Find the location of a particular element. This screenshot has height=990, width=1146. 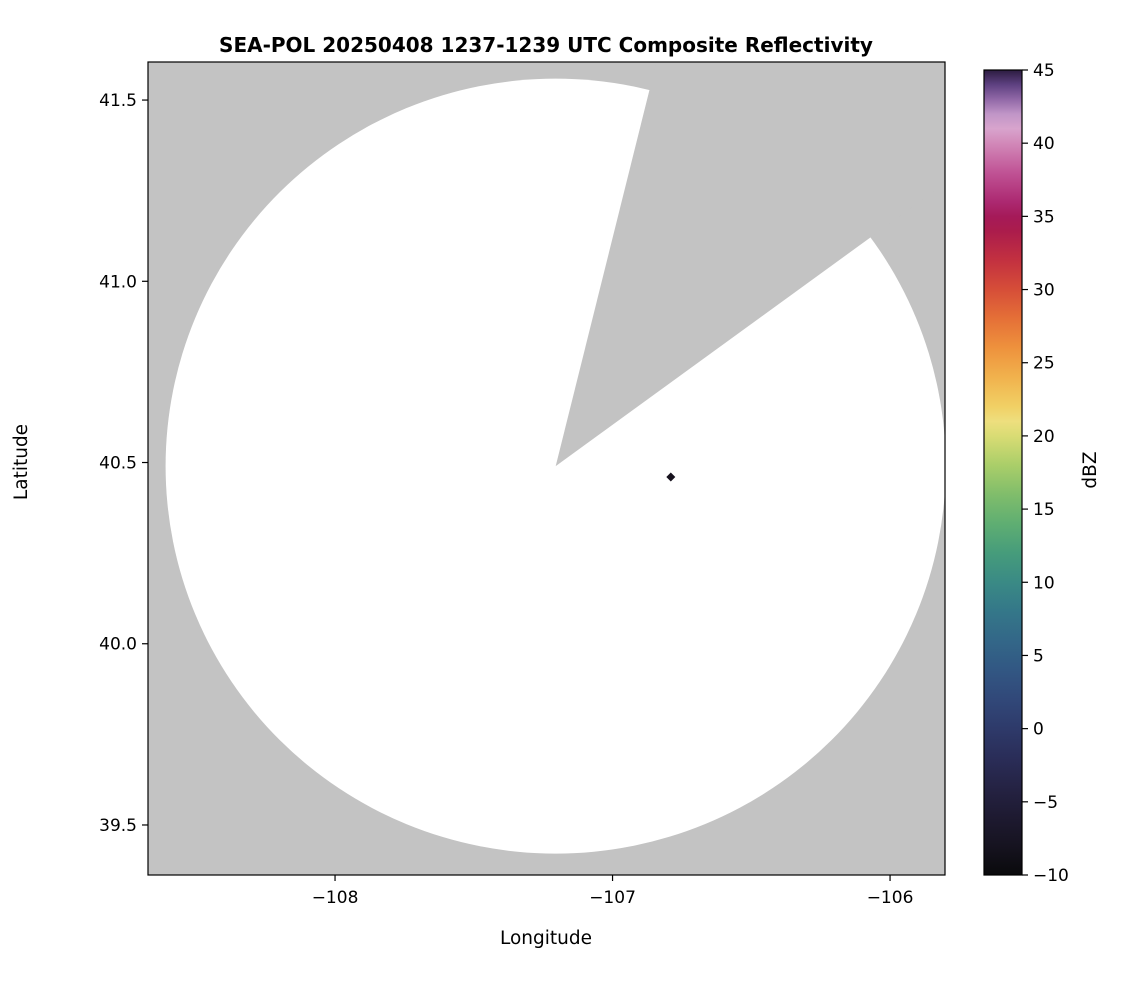

colorbar-tick-label: 15 is located at coordinates (1044, 510).